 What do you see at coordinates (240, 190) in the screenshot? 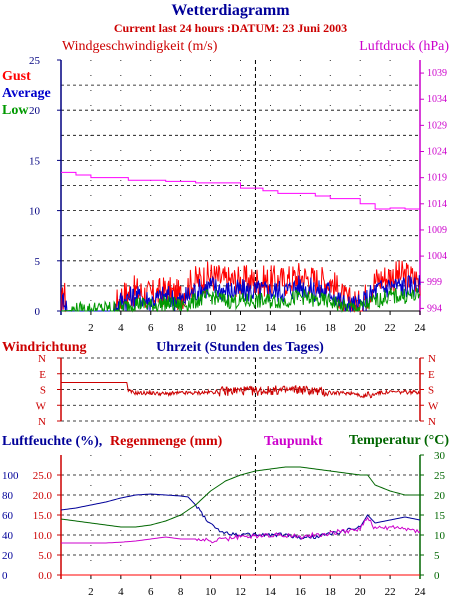
I see `series-line-luftdruck` at bounding box center [240, 190].